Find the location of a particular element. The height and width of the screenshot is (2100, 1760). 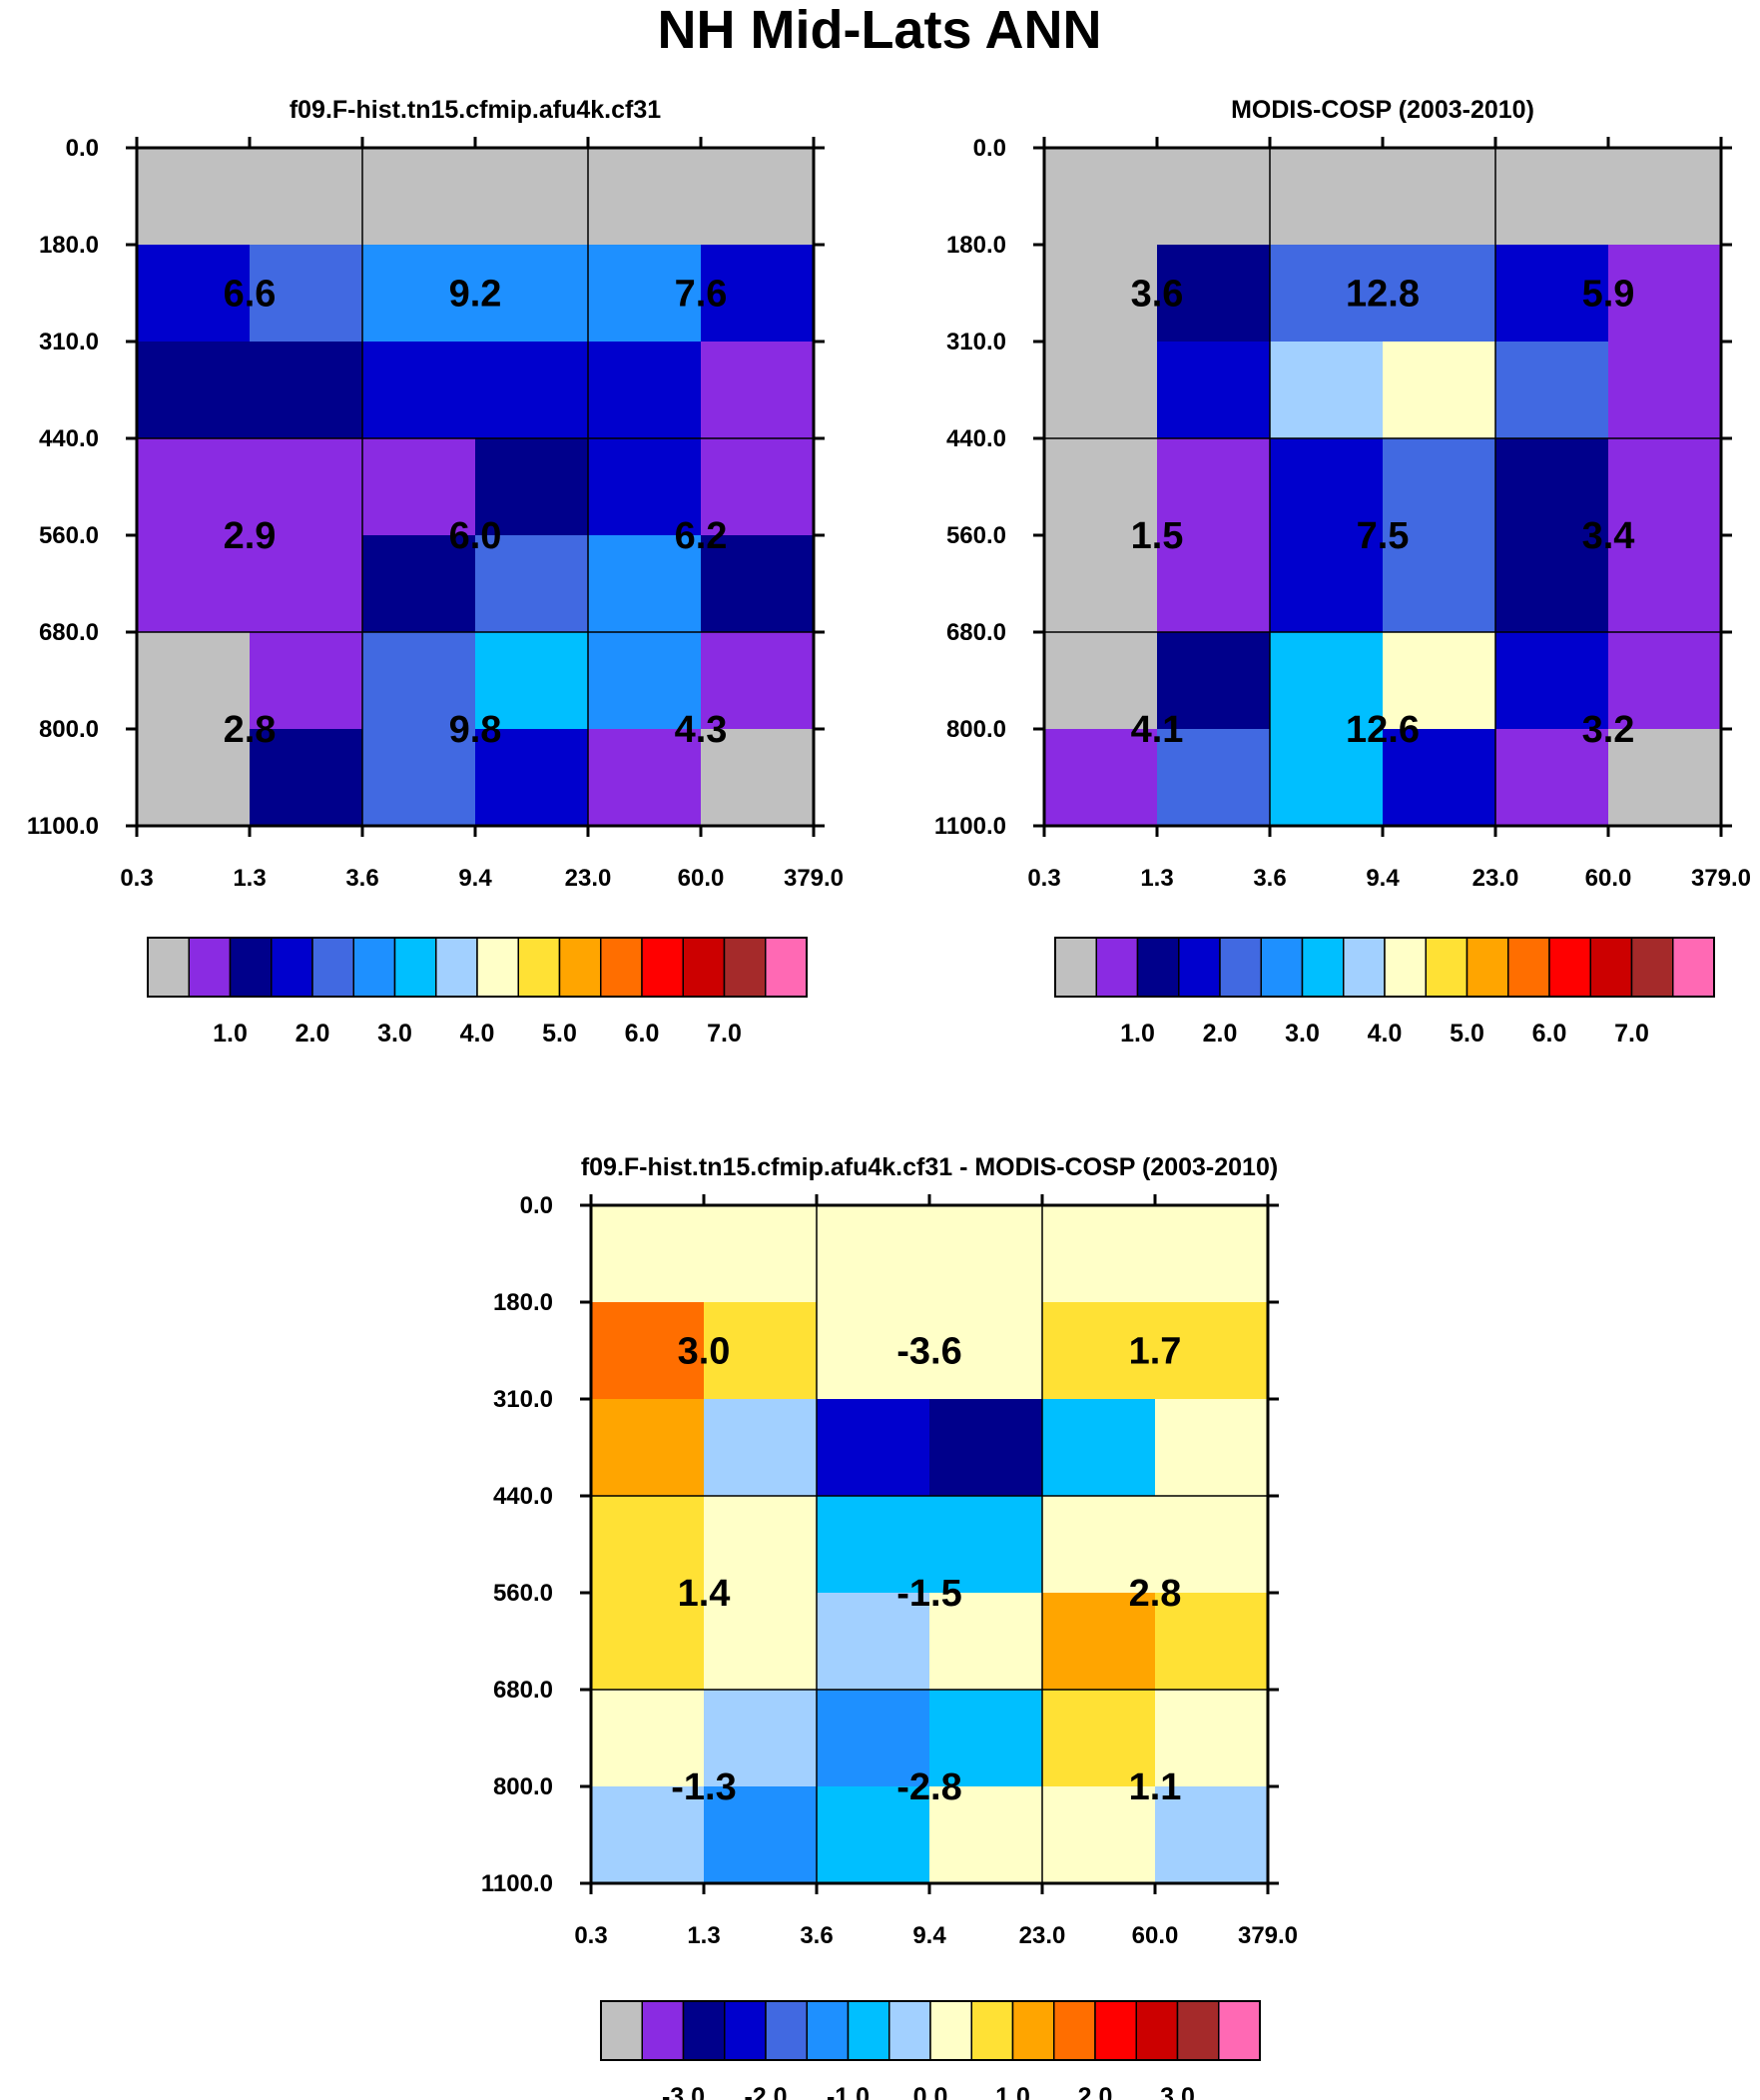

ytick-label: 310.0 is located at coordinates (69, 342).